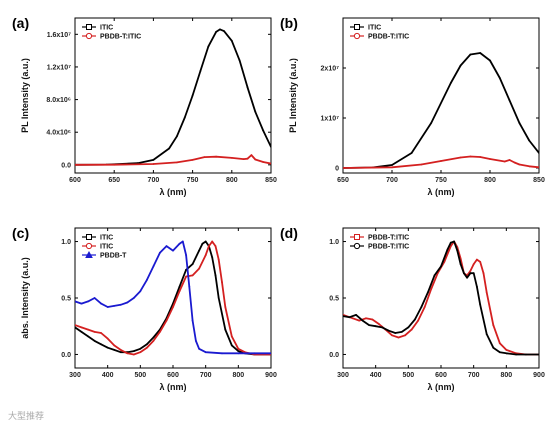  What do you see at coordinates (330, 119) in the screenshot?
I see `y-tick-label: 1x10⁷` at bounding box center [330, 119].